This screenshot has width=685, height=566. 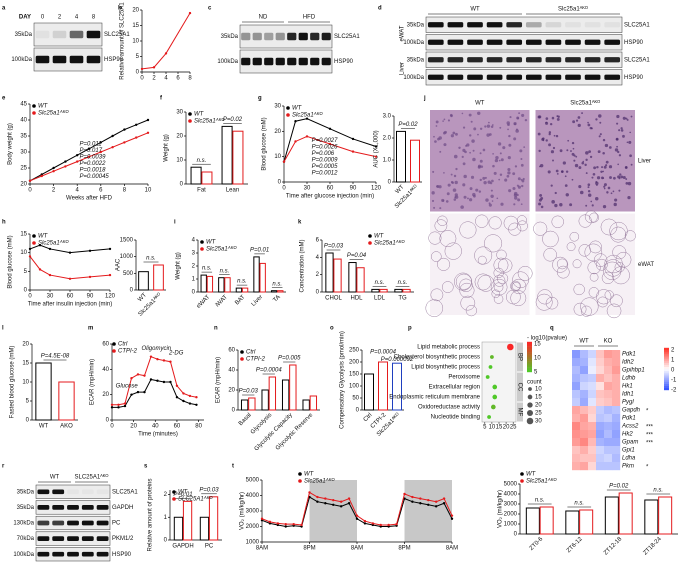 What do you see at coordinates (519, 387) in the screenshot?
I see `group-label: CC` at bounding box center [519, 387].